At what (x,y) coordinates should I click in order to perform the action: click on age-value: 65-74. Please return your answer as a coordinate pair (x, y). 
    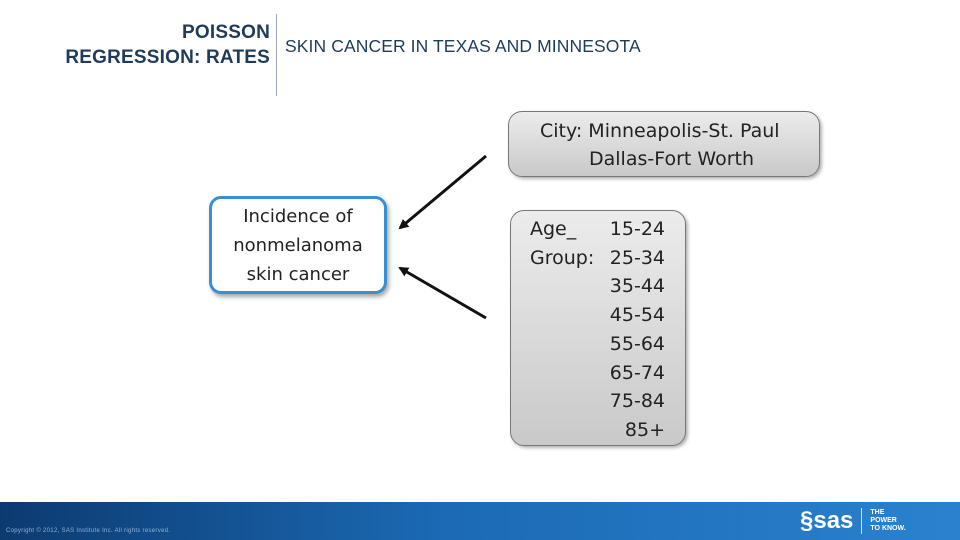
    Looking at the image, I should click on (637, 372).